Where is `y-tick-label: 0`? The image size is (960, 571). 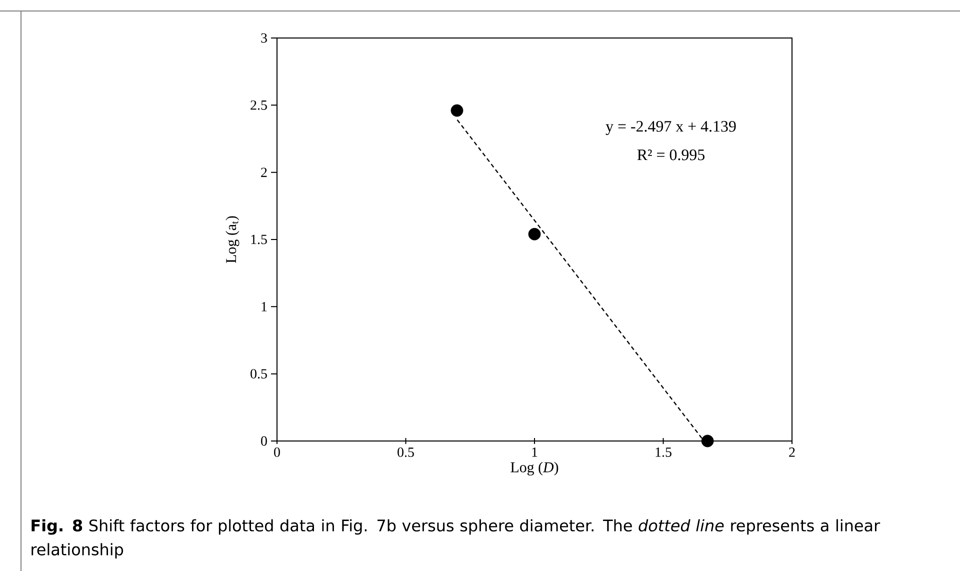 y-tick-label: 0 is located at coordinates (264, 441).